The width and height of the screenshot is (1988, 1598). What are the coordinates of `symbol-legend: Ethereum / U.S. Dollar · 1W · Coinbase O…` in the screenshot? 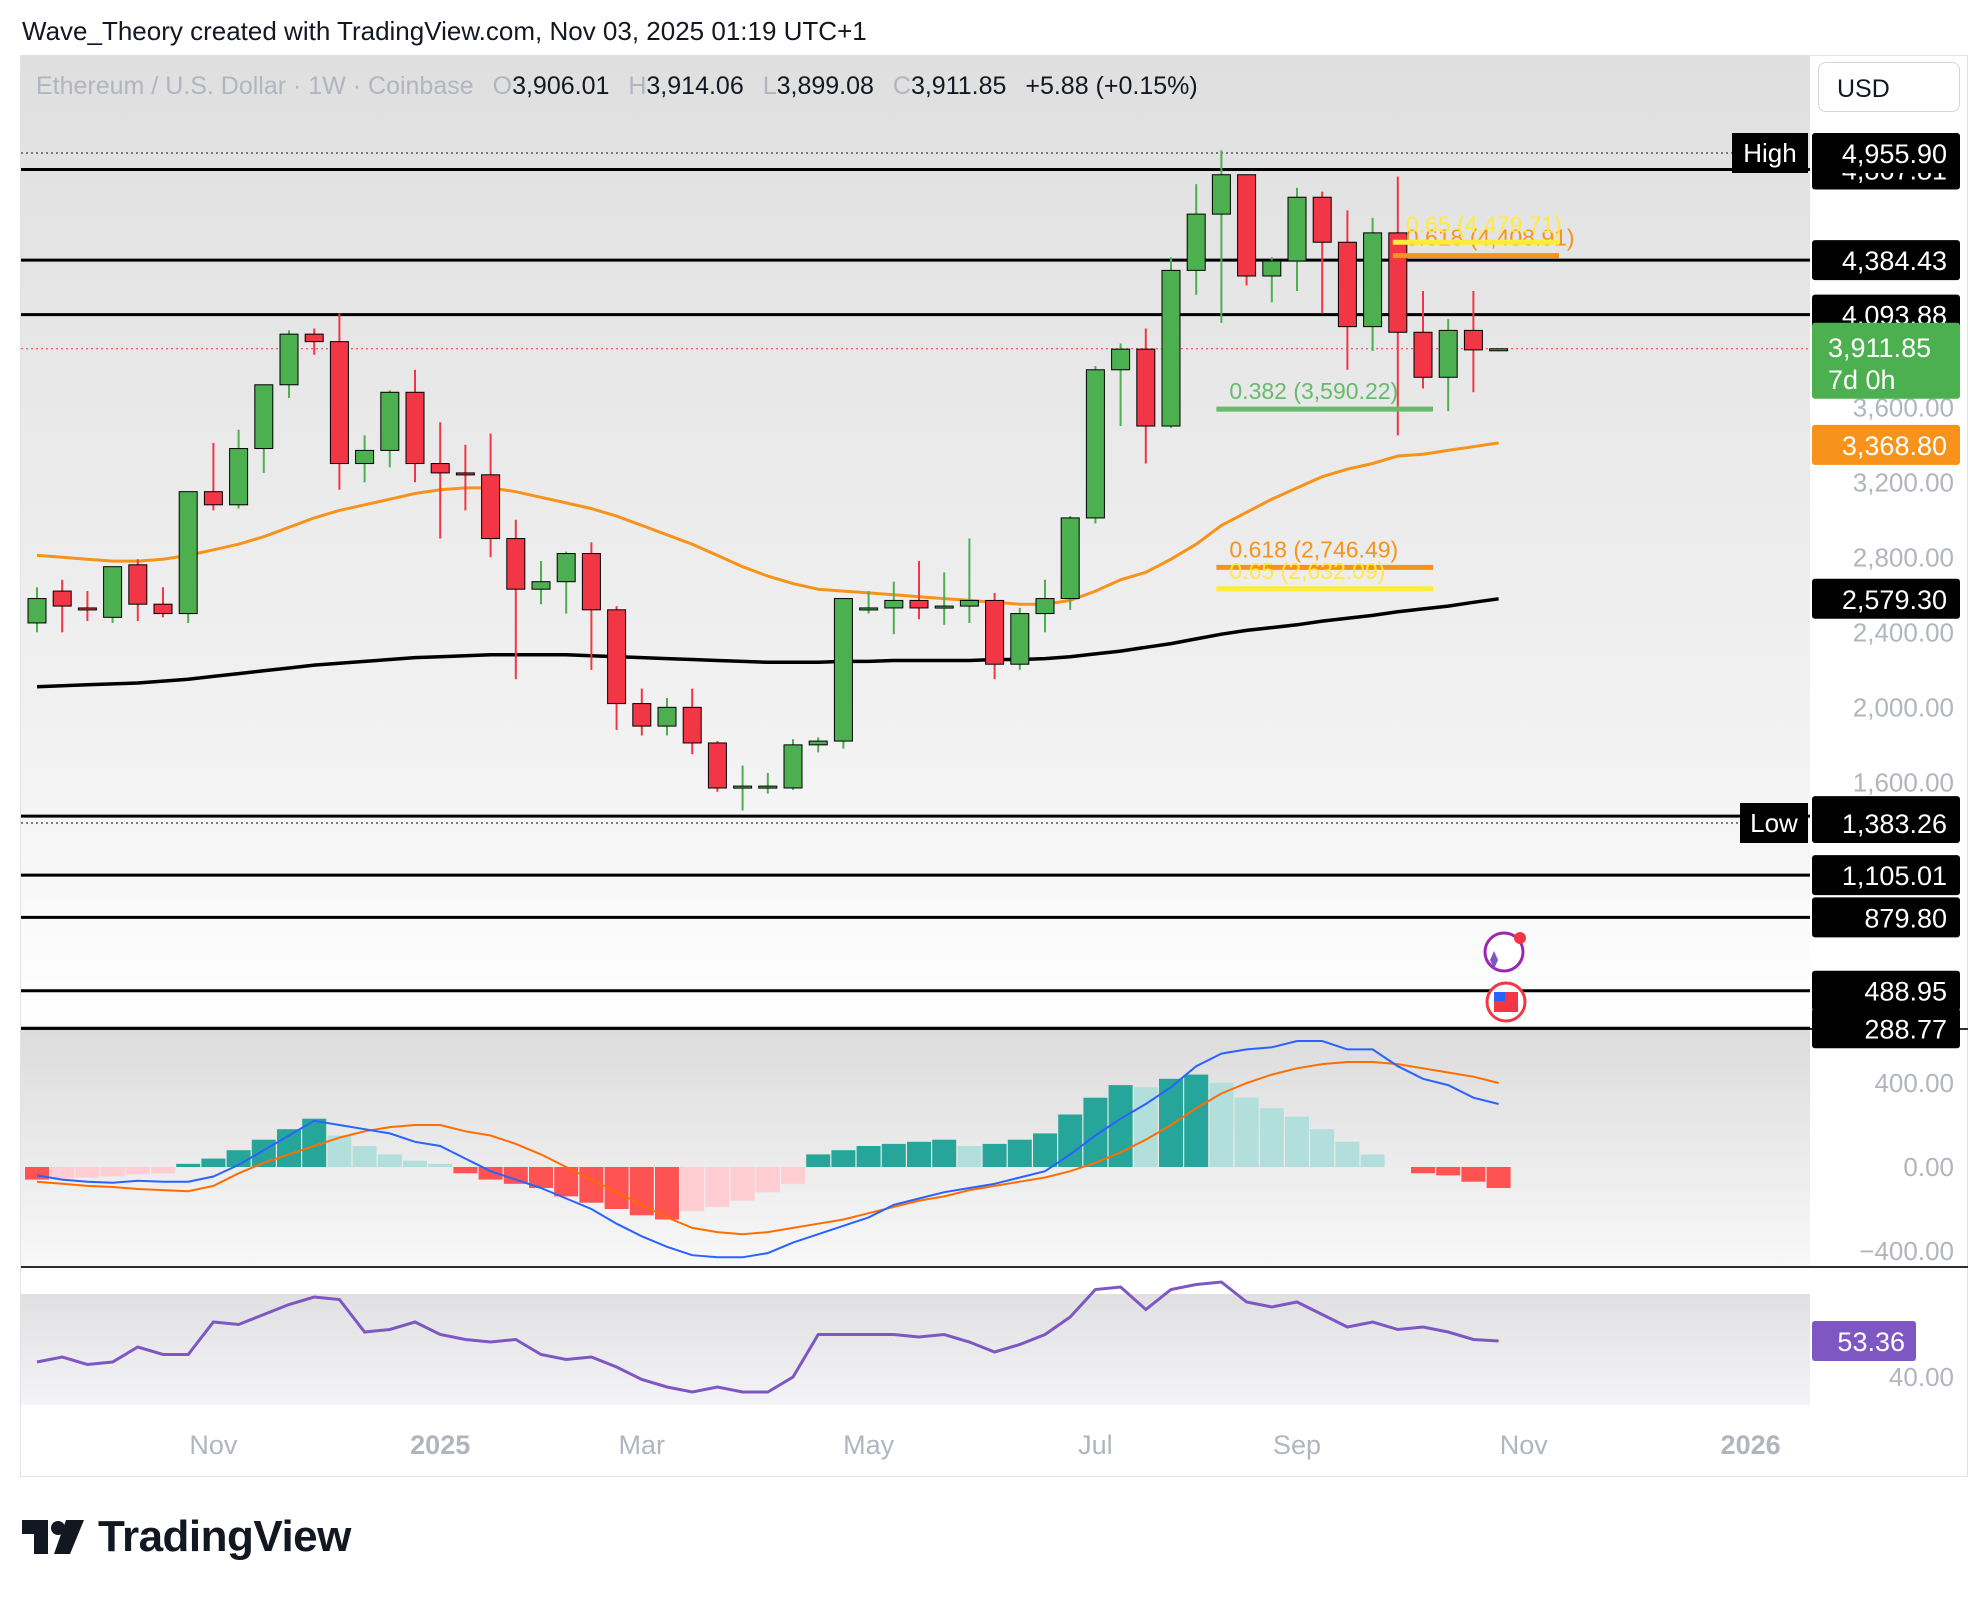 It's located at (617, 86).